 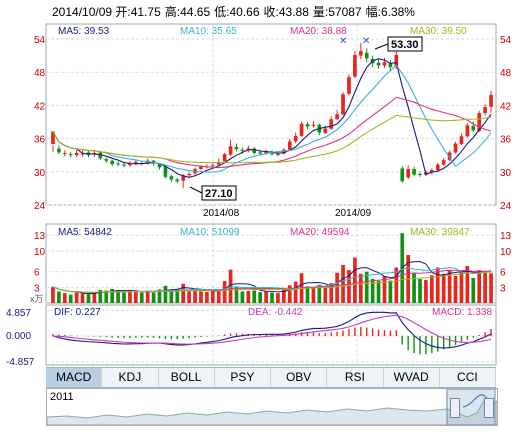 What do you see at coordinates (506, 73) in the screenshot?
I see `price-ytick-right: 48` at bounding box center [506, 73].